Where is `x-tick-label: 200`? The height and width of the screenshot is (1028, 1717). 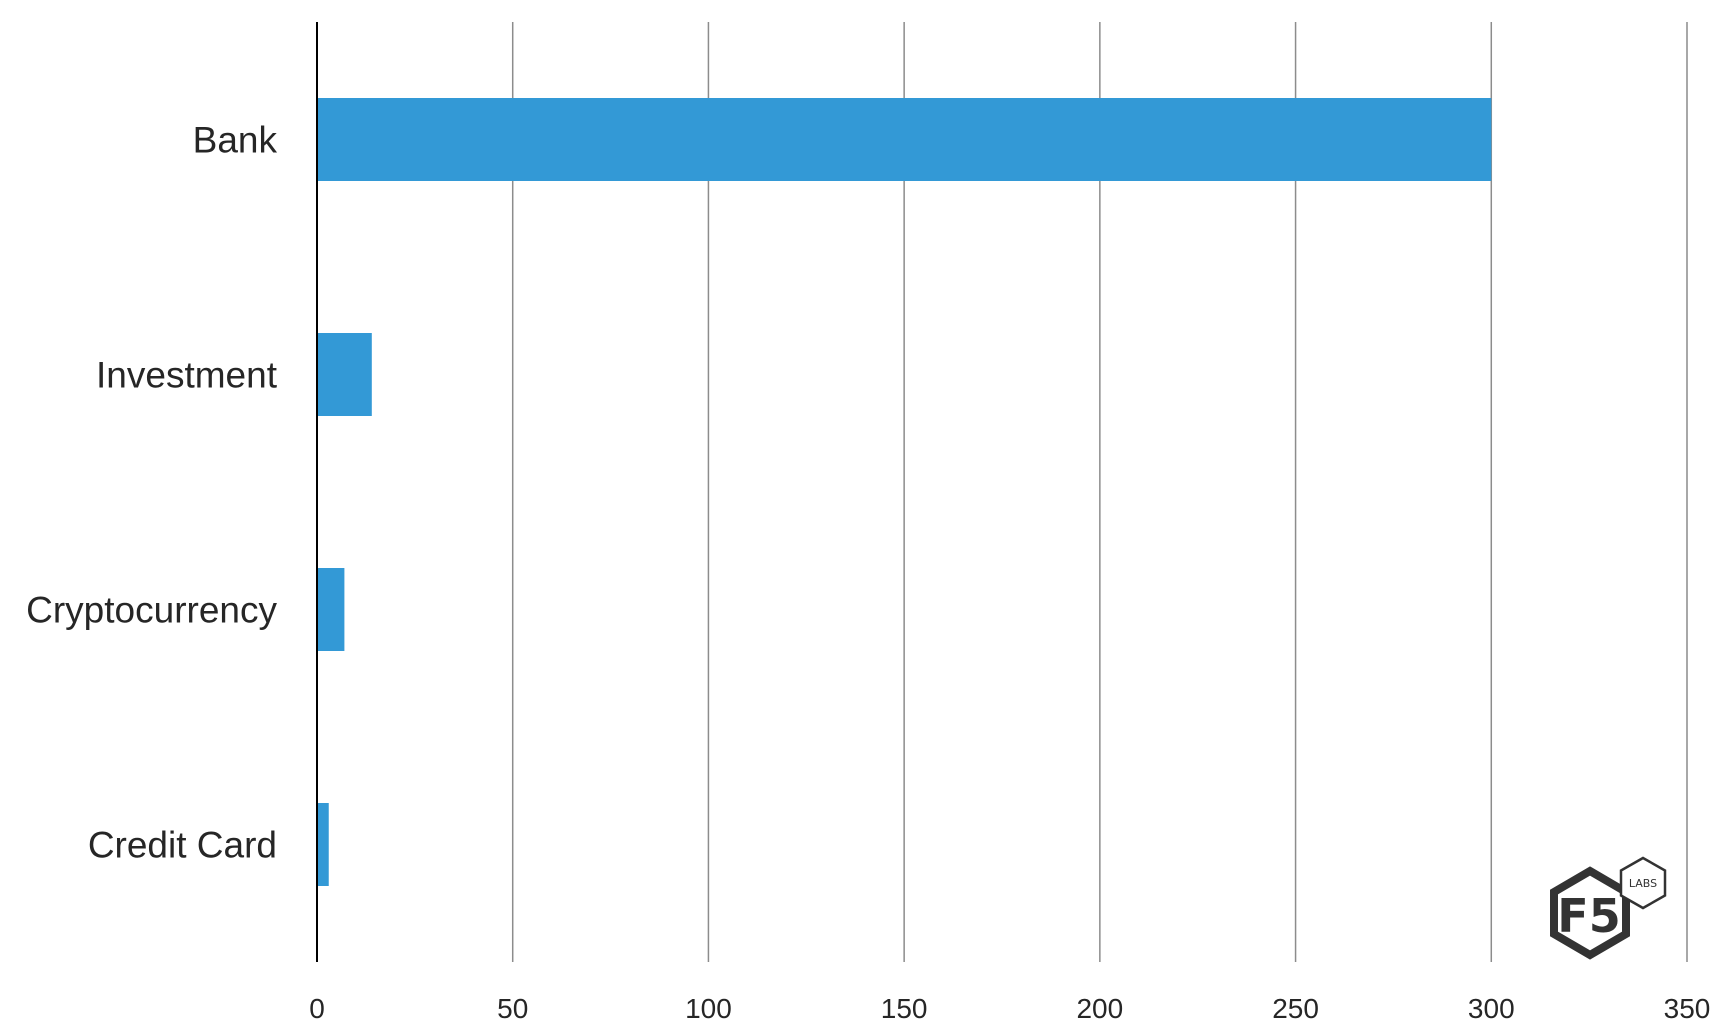
x-tick-label: 200 is located at coordinates (1099, 1008).